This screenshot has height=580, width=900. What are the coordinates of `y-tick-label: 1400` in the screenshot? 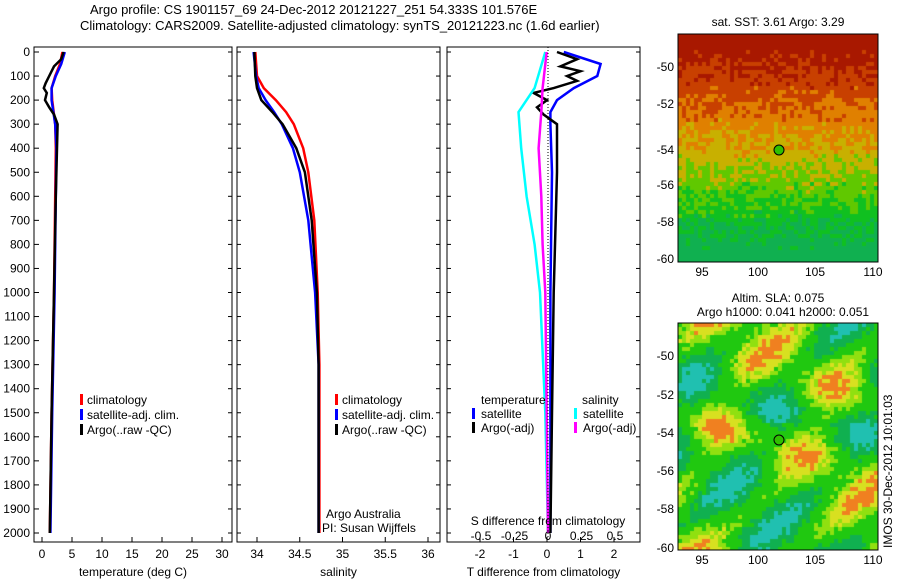 It's located at (16, 389).